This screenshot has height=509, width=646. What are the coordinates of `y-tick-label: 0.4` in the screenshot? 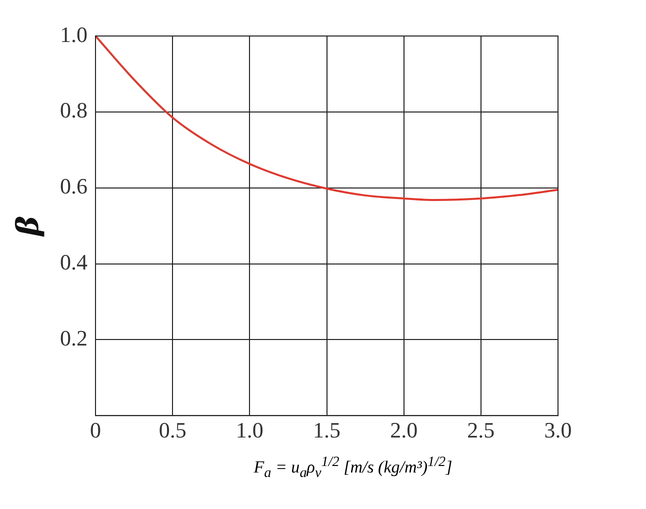 It's located at (74, 262).